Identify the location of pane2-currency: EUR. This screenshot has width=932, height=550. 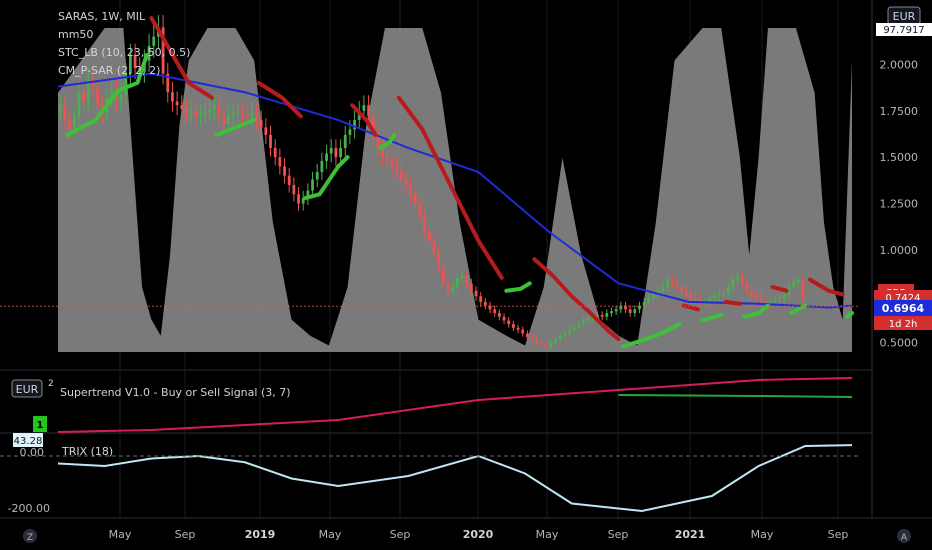
(27, 389).